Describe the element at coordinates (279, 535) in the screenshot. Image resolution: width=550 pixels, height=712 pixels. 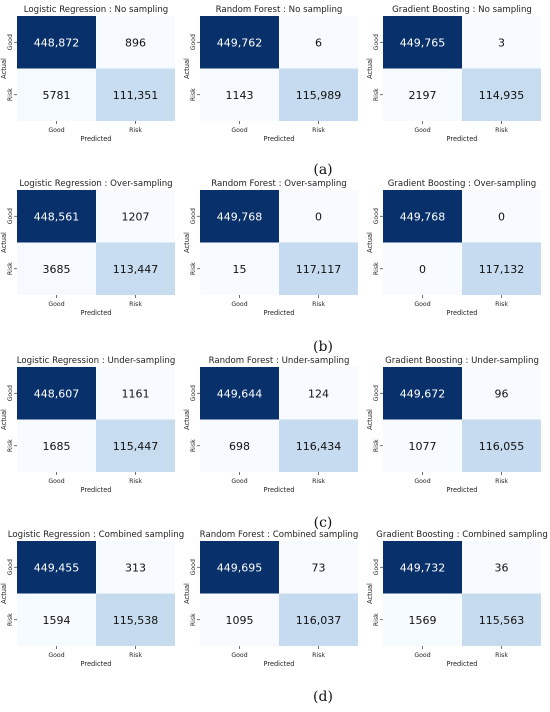
I see `chart-title: Random Forest : Combined sampling` at that location.